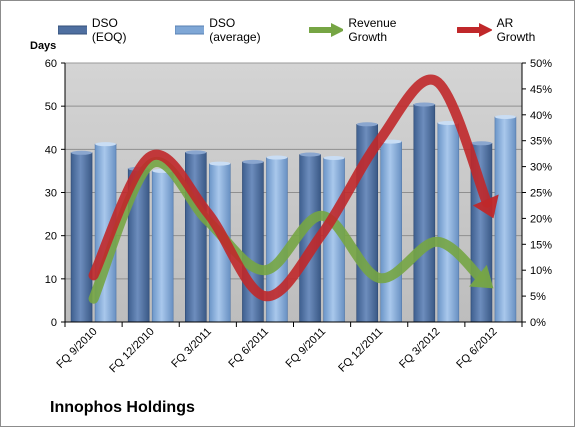 Image resolution: width=575 pixels, height=427 pixels. Describe the element at coordinates (541, 142) in the screenshot. I see `y-tick-label-right: 35%` at that location.